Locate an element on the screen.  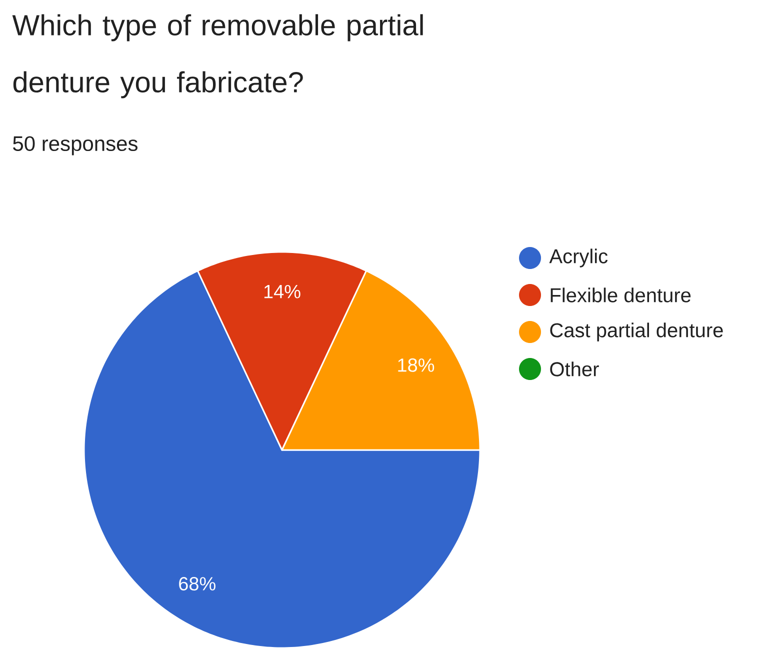
data-label: 68% is located at coordinates (197, 583).